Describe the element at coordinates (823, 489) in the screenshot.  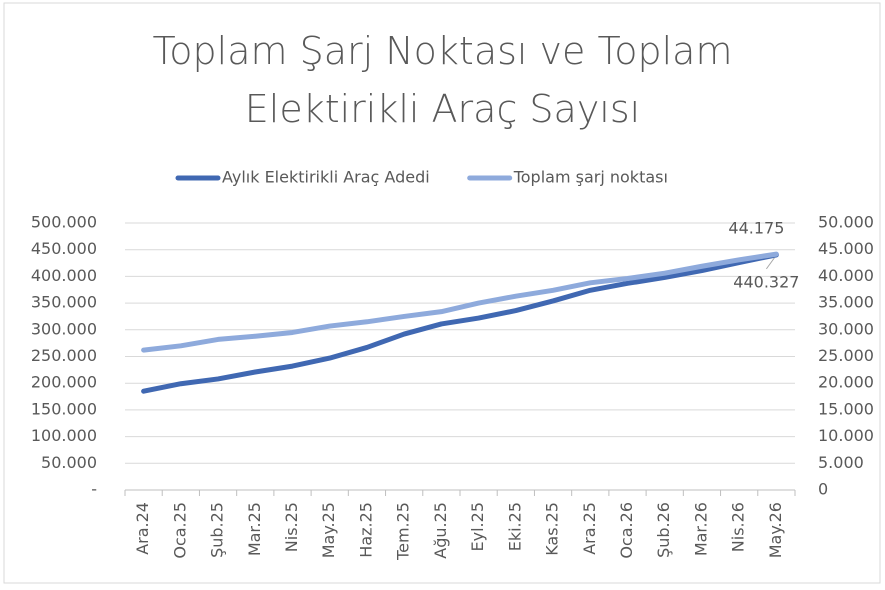
I see `y2-tick-label: 0` at that location.